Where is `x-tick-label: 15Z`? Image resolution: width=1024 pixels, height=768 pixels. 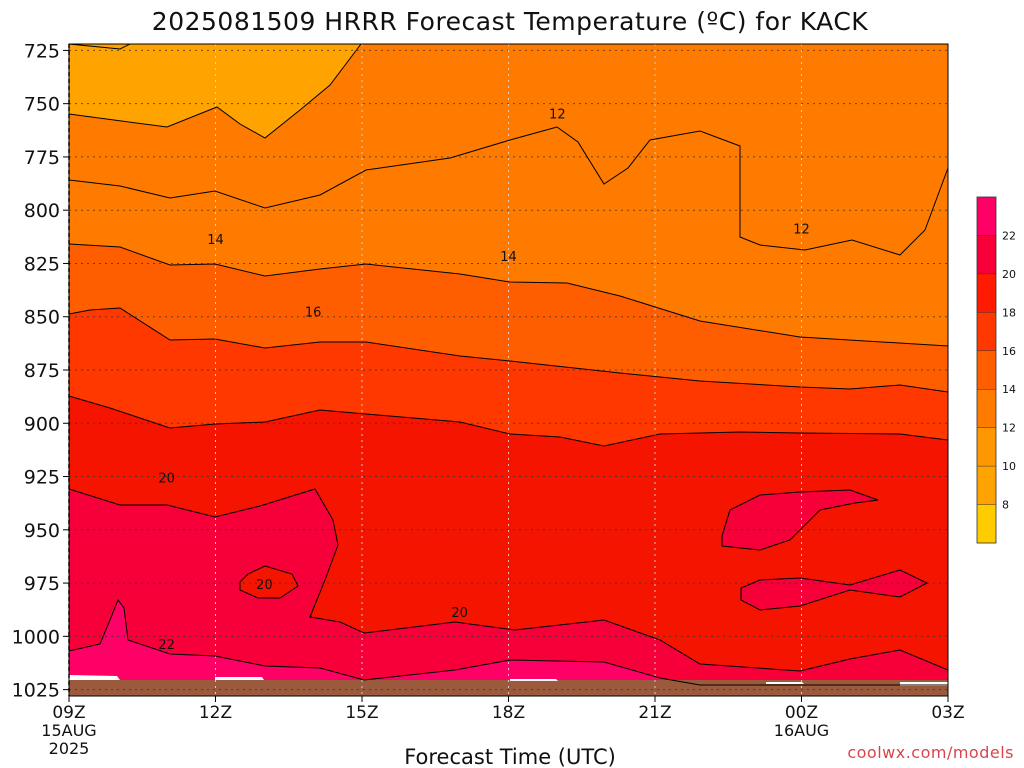 x-tick-label: 15Z is located at coordinates (361, 713).